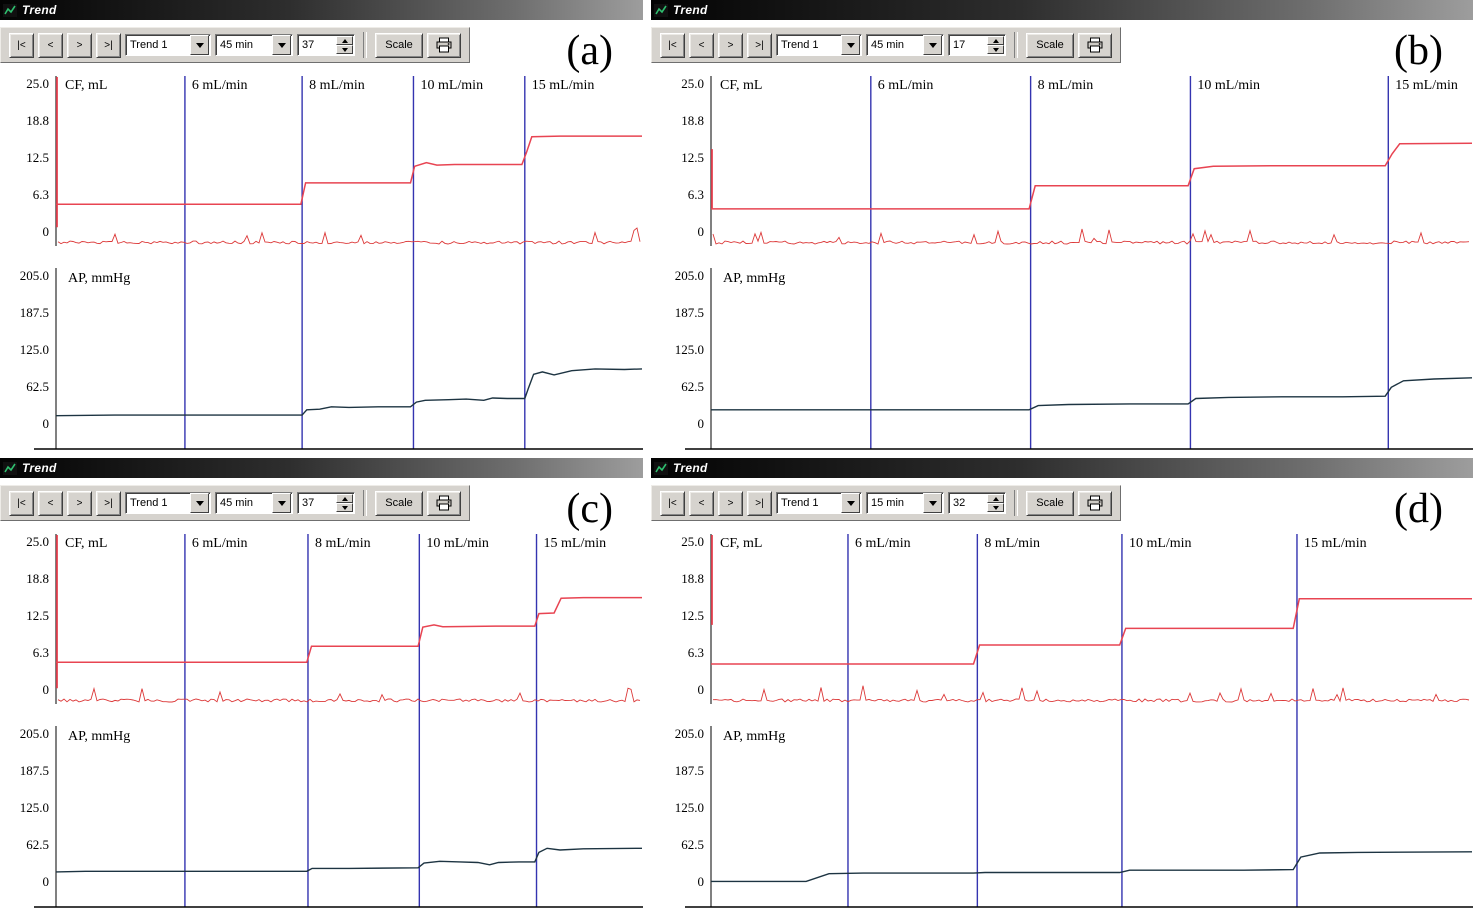 The height and width of the screenshot is (913, 1473). I want to click on position-spinner: 32, so click(977, 503).